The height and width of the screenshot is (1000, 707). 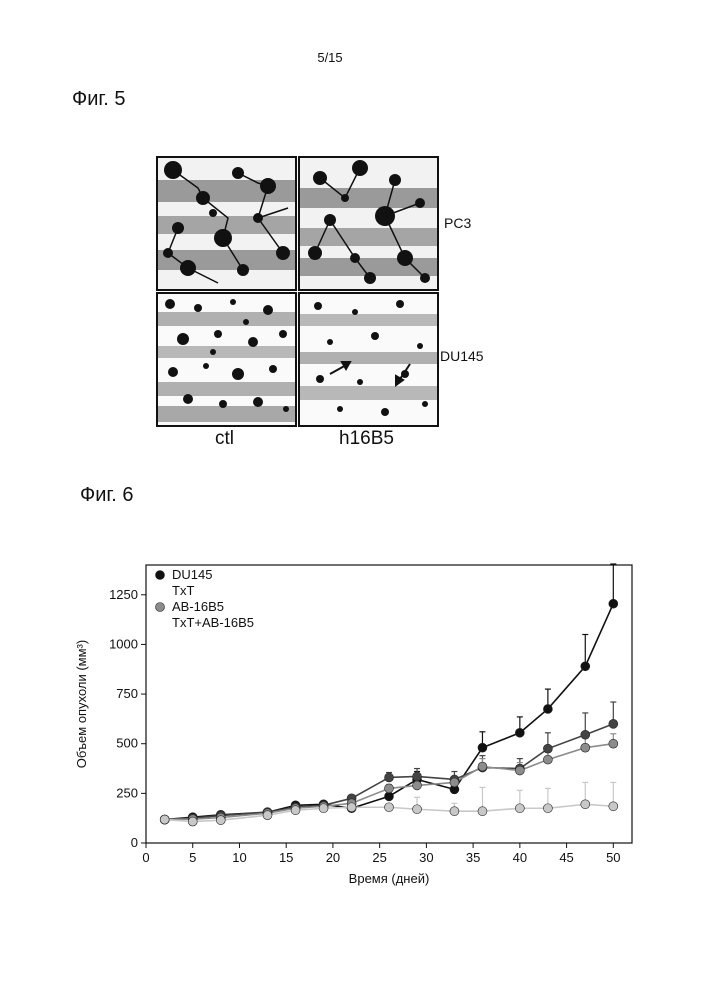 I want to click on micrograph-du145-h16b5, so click(x=368, y=359).